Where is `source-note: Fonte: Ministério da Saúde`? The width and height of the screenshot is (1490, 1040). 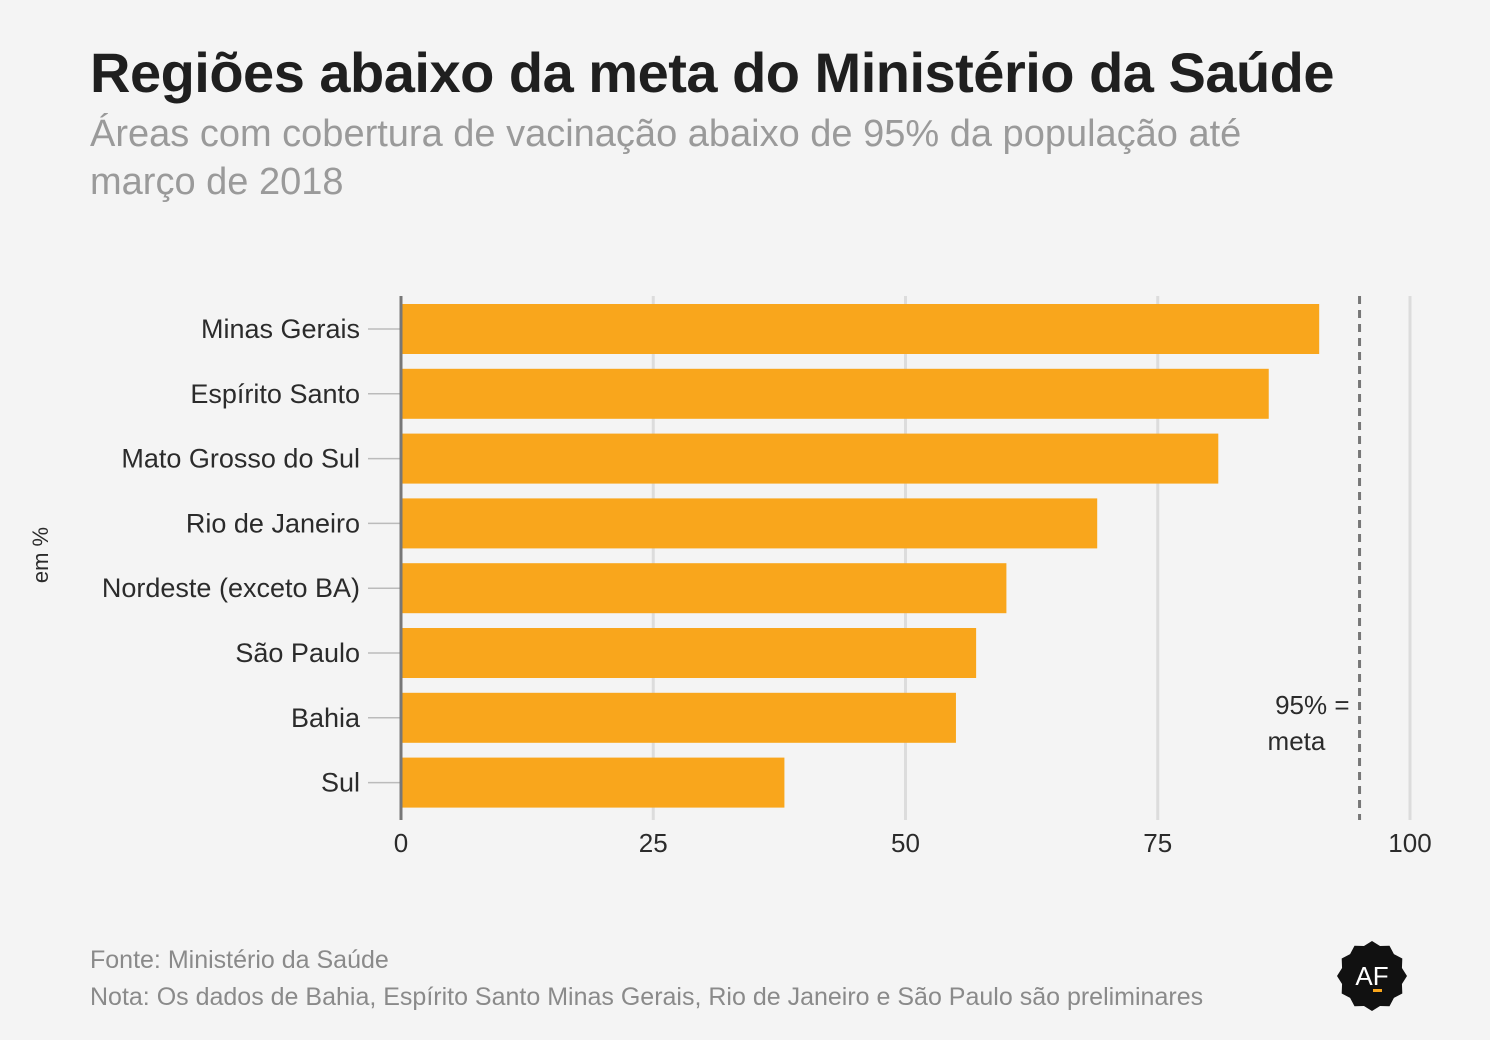 source-note: Fonte: Ministério da Saúde is located at coordinates (239, 960).